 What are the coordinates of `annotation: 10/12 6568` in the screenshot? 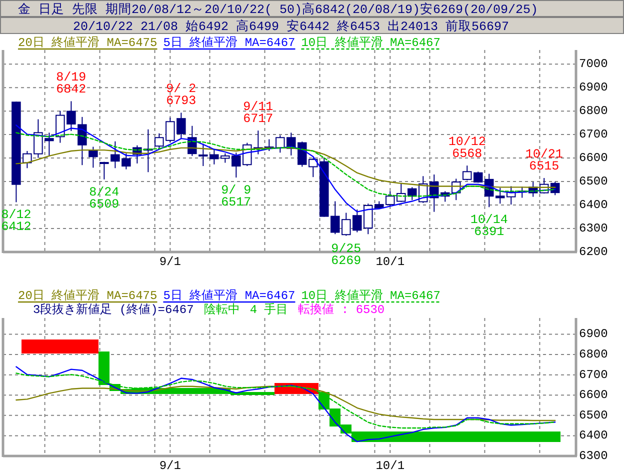 It's located at (467, 148).